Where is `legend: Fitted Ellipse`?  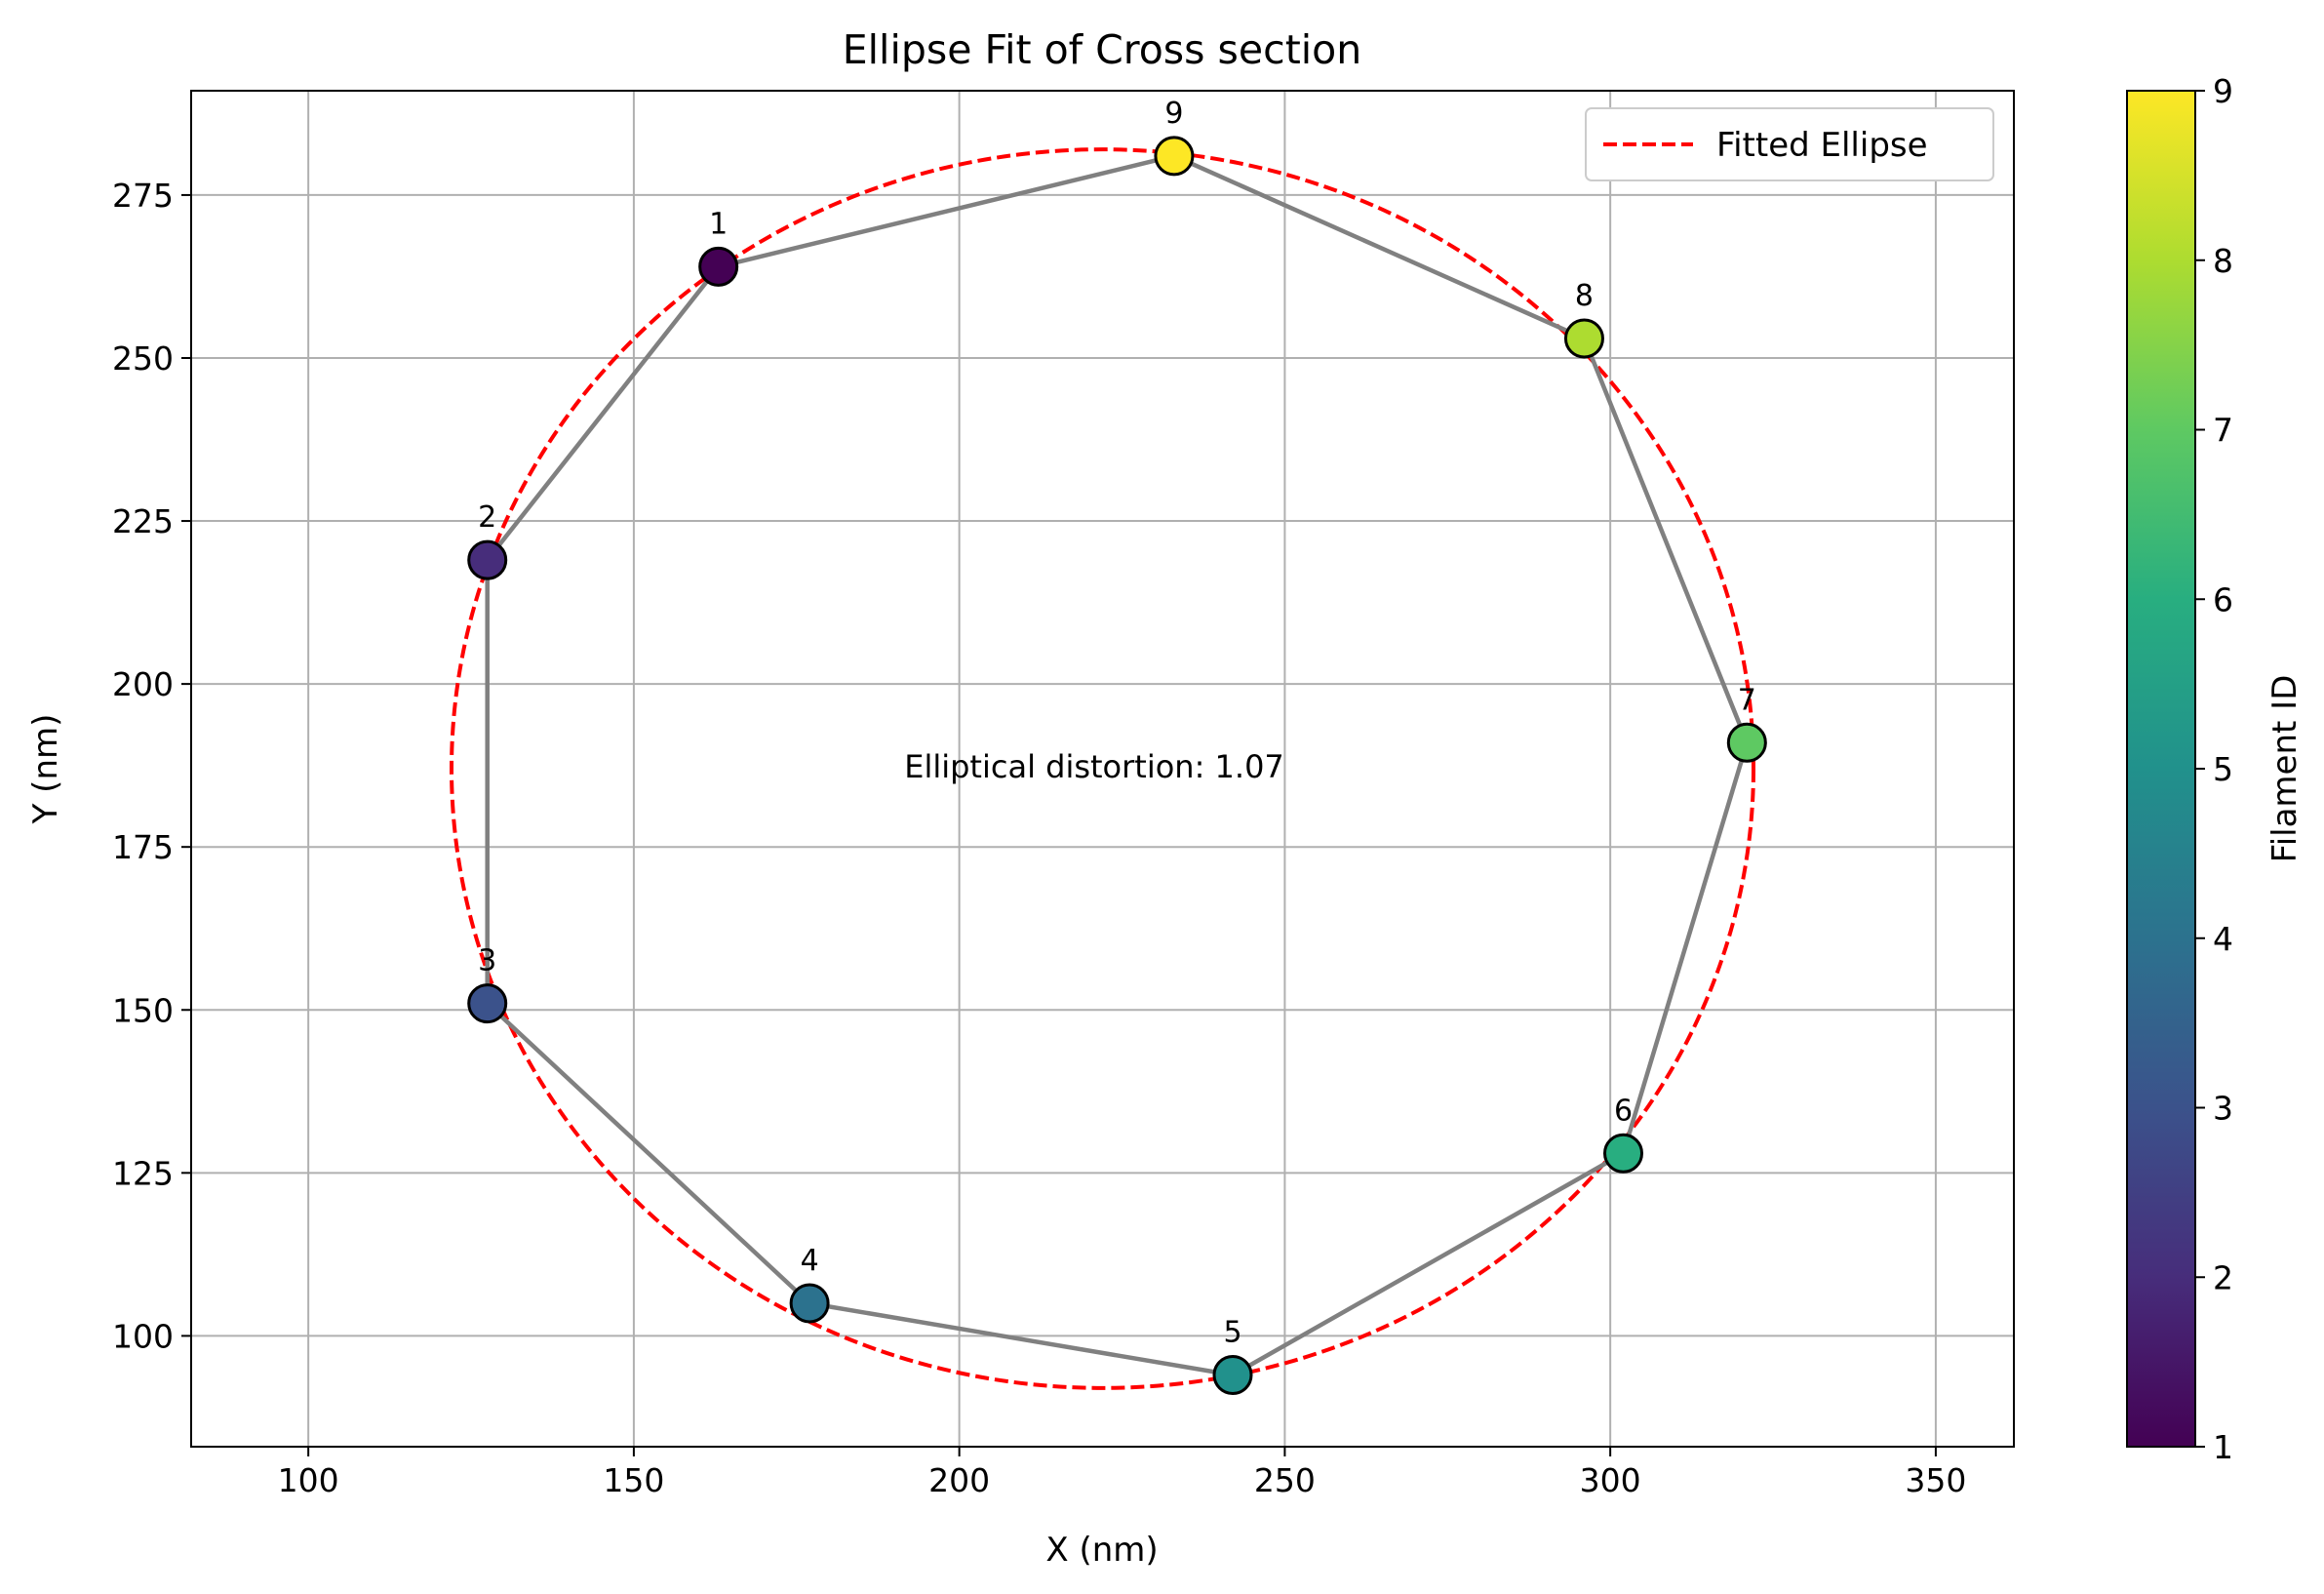 legend: Fitted Ellipse is located at coordinates (1789, 144).